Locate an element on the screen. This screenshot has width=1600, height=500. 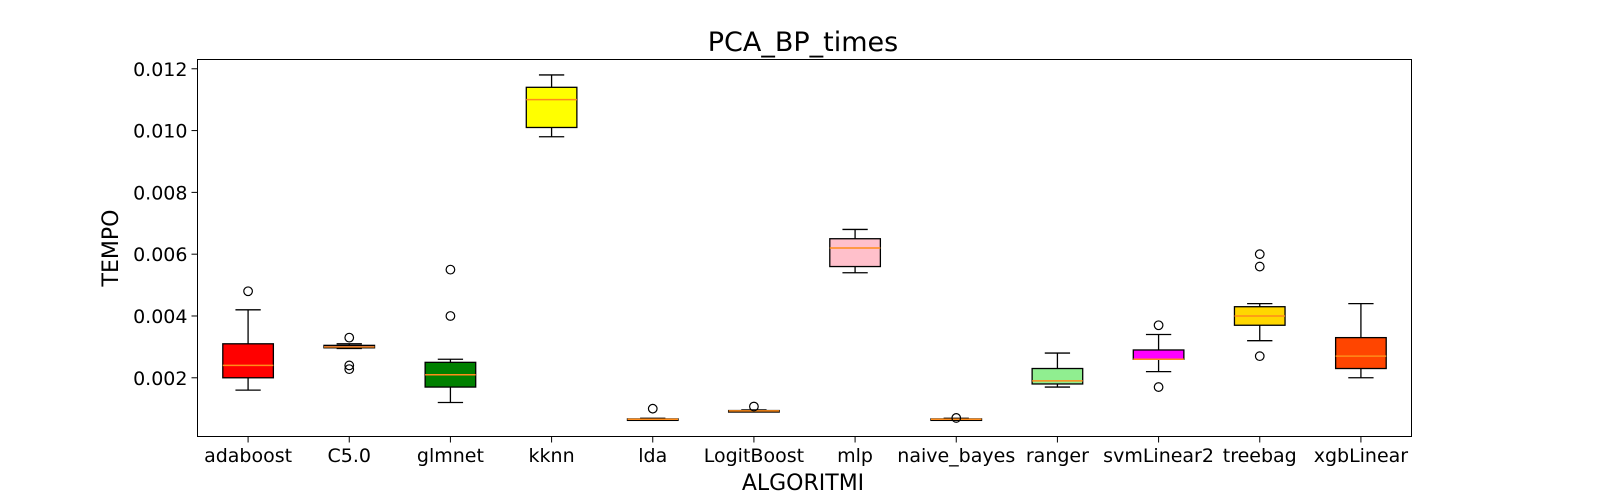
x-tick-label: mlp is located at coordinates (855, 456).